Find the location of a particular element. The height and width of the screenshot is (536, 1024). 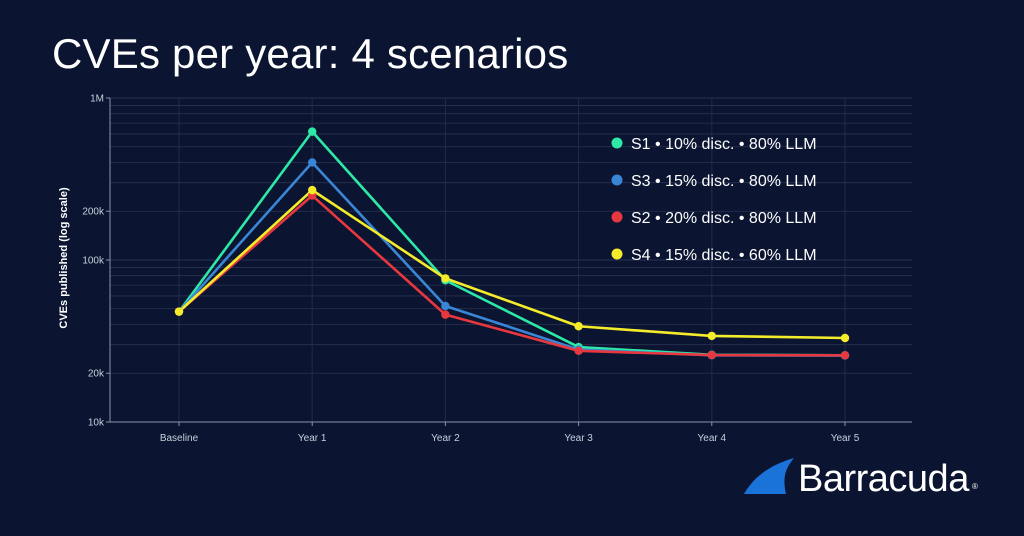

y-tick-label: 200k is located at coordinates (93, 212).